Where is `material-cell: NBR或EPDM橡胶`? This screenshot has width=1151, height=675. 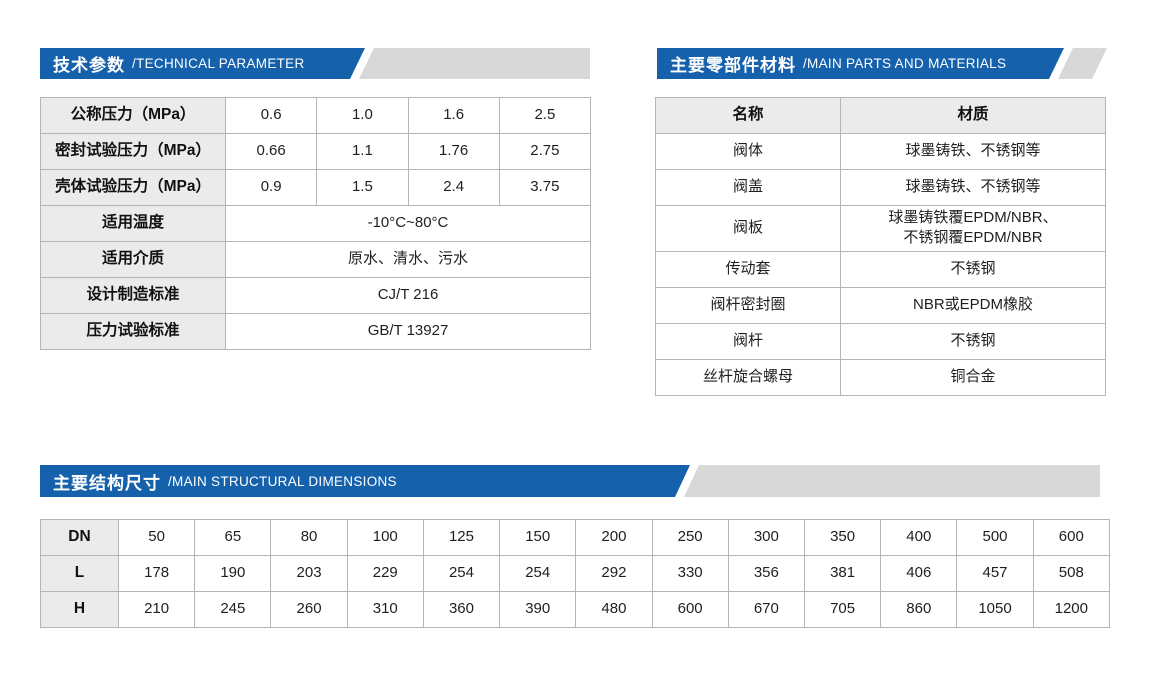 material-cell: NBR或EPDM橡胶 is located at coordinates (973, 305).